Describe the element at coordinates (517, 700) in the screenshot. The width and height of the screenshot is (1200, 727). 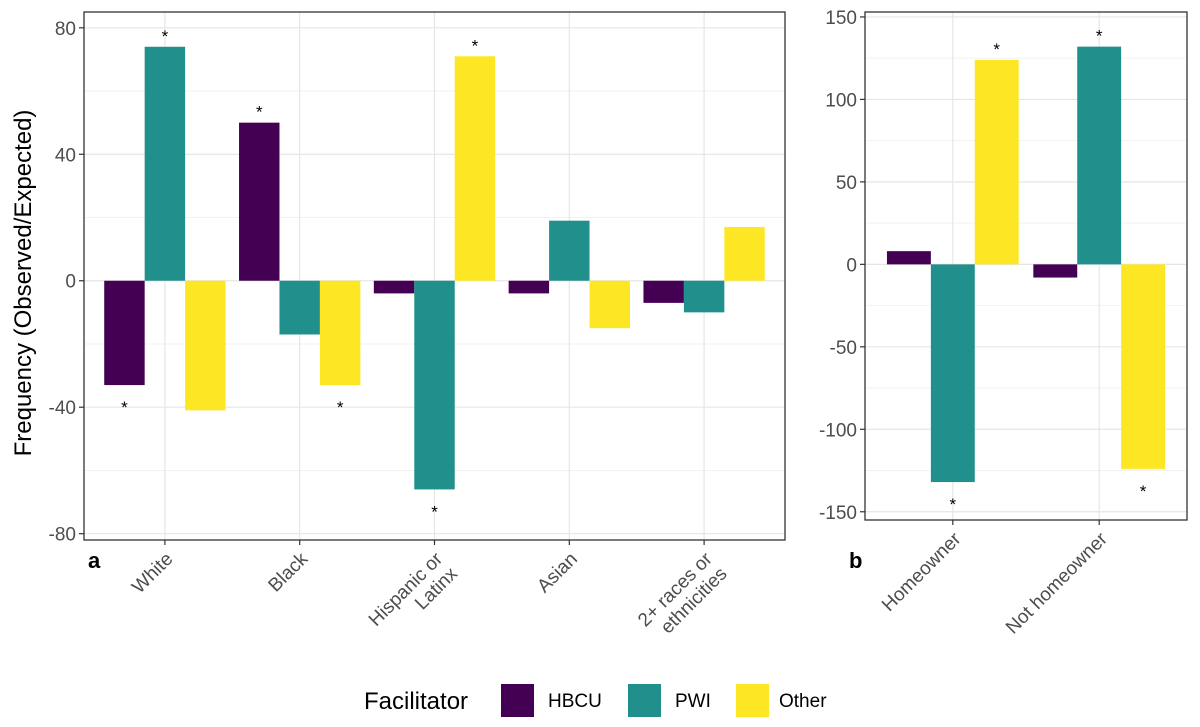
I see `legend-key-hbcu` at that location.